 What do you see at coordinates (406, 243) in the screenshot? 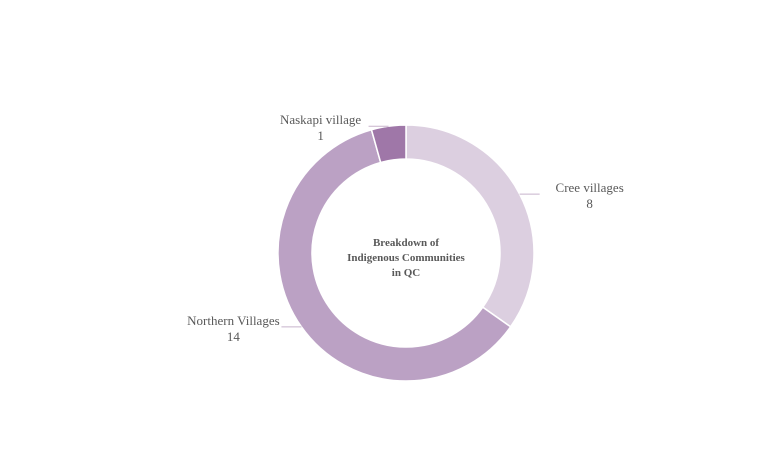
I see `center-title-line-1: Breakdown of` at bounding box center [406, 243].